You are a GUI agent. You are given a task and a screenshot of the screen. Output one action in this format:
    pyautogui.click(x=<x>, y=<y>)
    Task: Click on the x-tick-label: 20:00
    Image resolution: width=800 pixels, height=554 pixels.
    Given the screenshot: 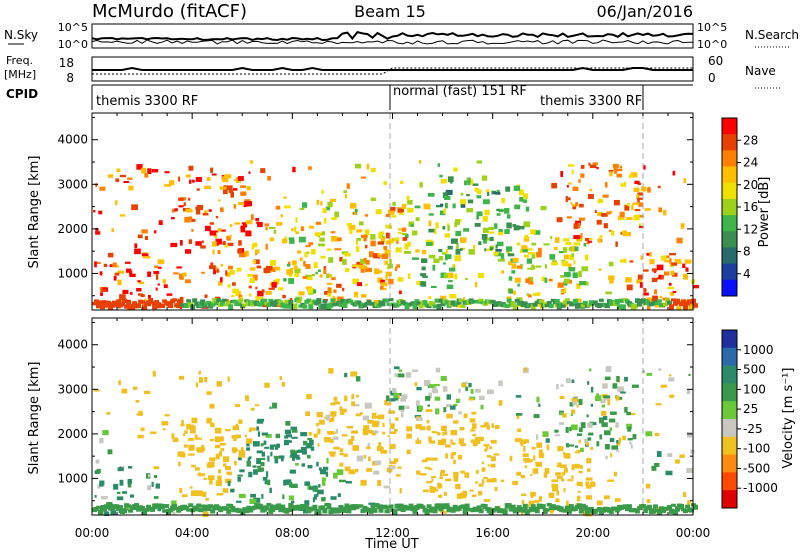 What is the action you would take?
    pyautogui.click(x=593, y=533)
    